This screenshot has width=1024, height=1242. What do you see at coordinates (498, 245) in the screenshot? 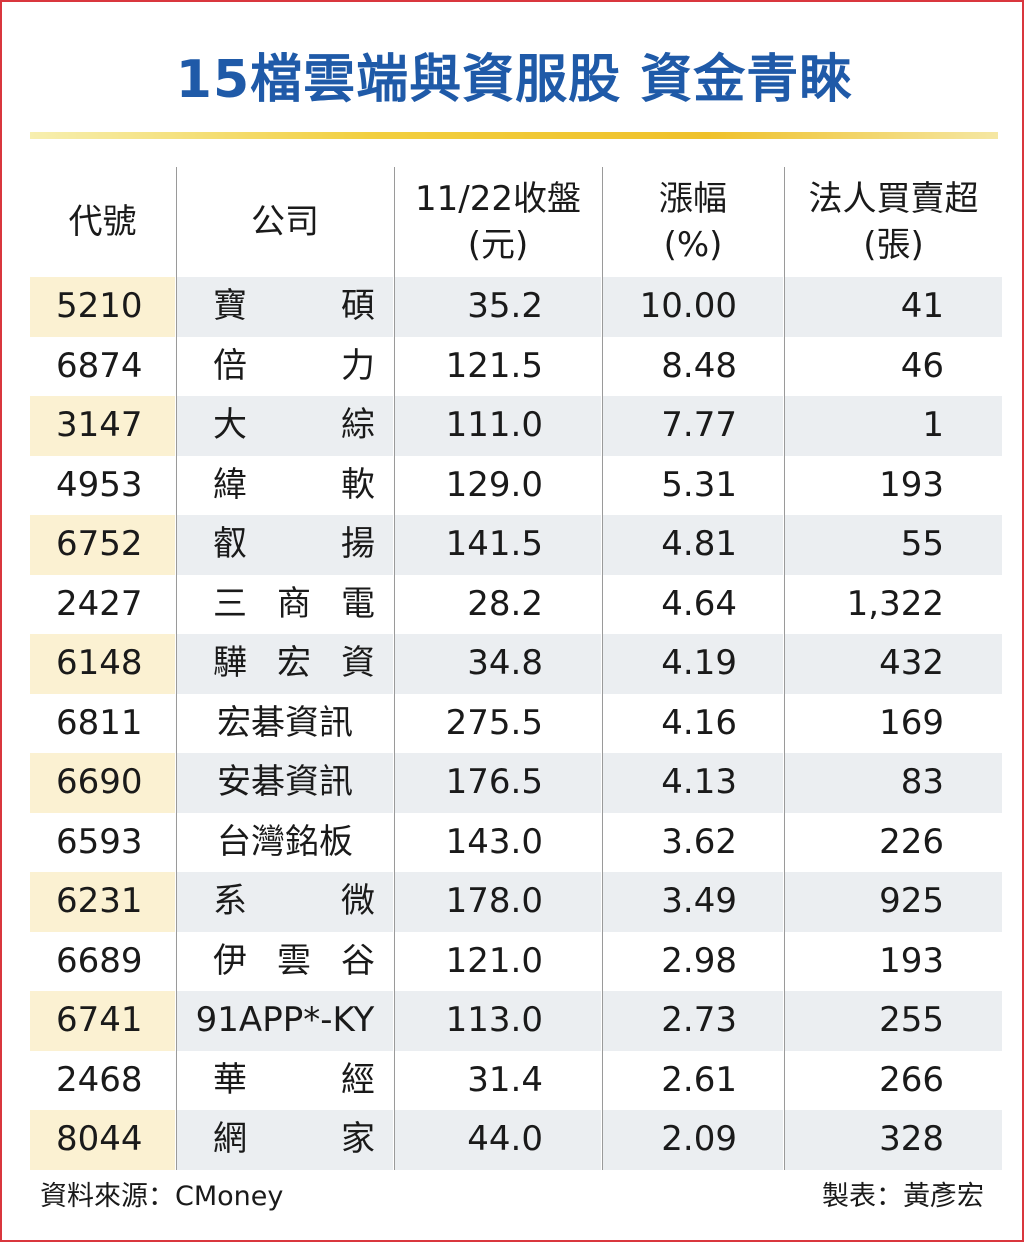
I see `header-close-unit: (元)` at bounding box center [498, 245].